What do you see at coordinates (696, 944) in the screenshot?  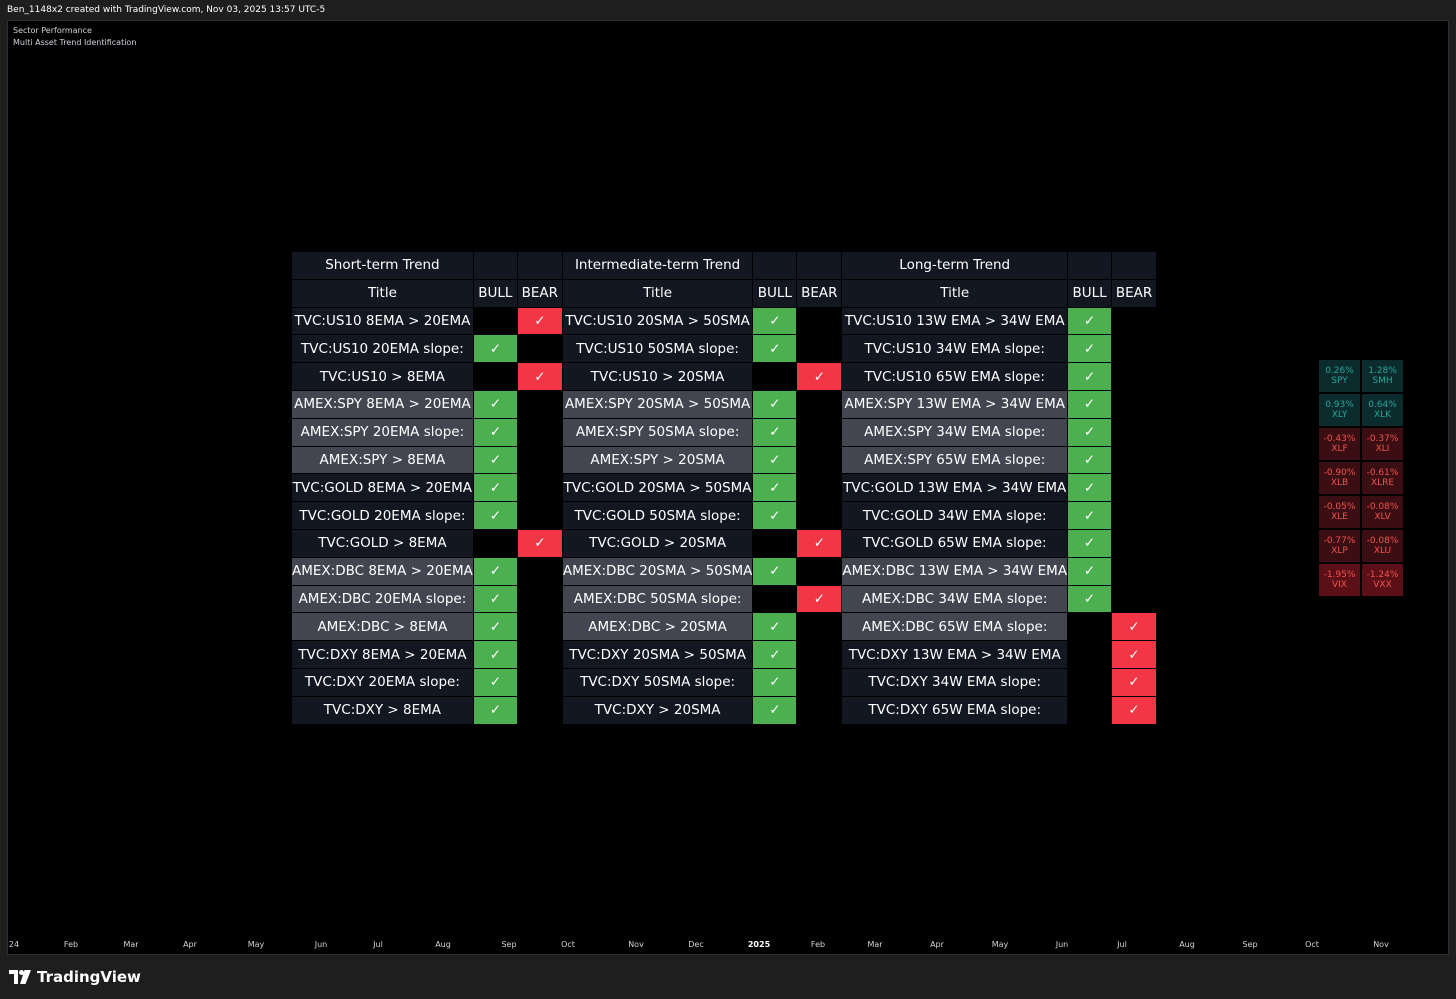 I see `time-axis-label: Dec` at bounding box center [696, 944].